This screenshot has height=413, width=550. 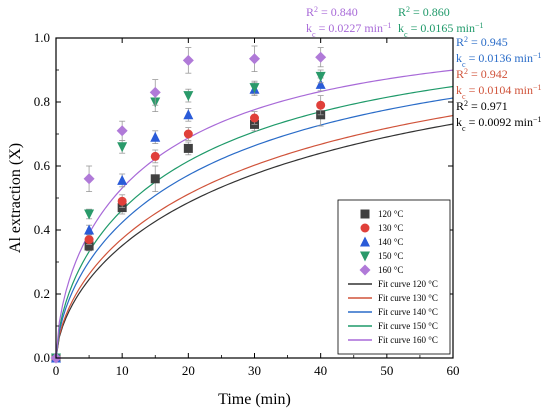 I want to click on r2-text: R2 = 0.840, so click(x=332, y=12).